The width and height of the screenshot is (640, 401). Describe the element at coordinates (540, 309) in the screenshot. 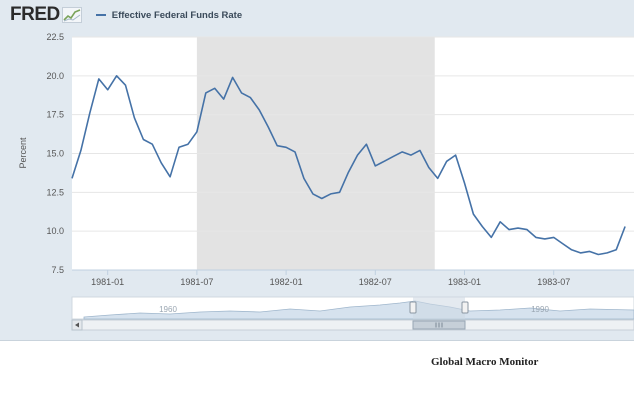

I see `navigator-right-label: 1990` at that location.